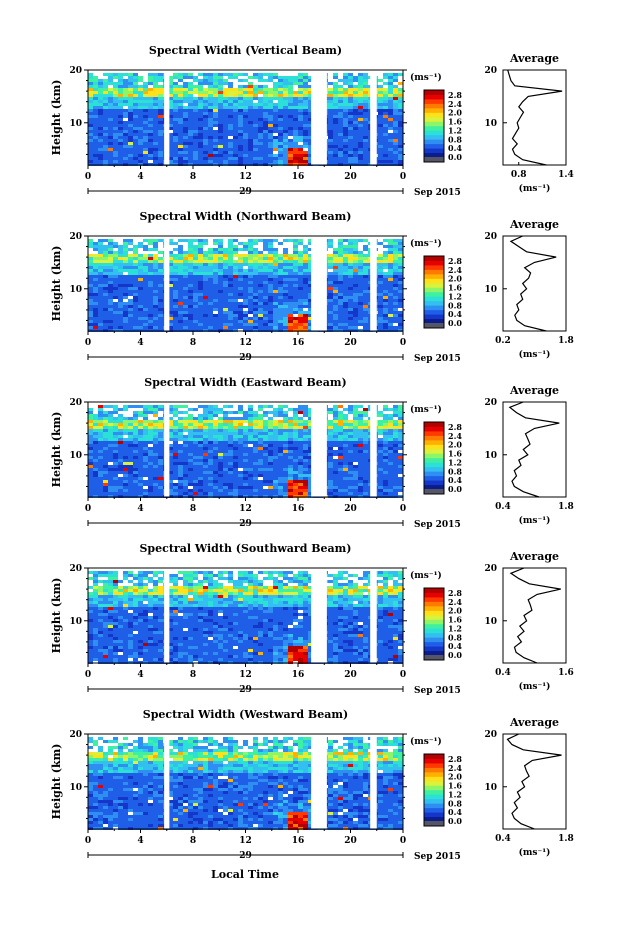 The image size is (624, 929). I want to click on colorbar-frame, so click(434, 292).